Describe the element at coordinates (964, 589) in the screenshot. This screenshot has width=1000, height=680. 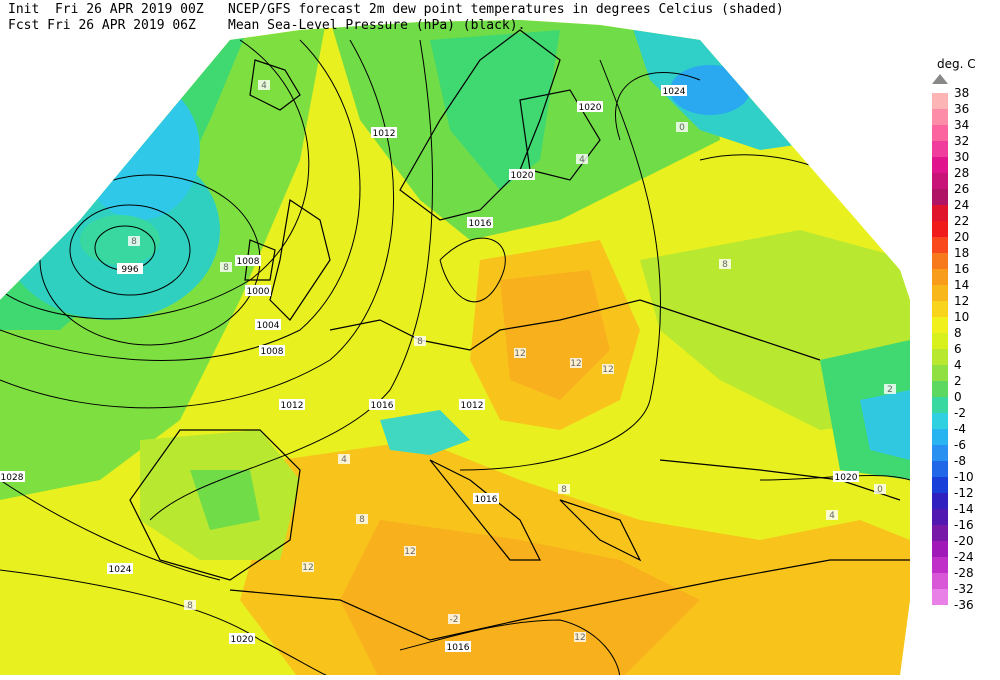
I see `legend-label: -32` at that location.